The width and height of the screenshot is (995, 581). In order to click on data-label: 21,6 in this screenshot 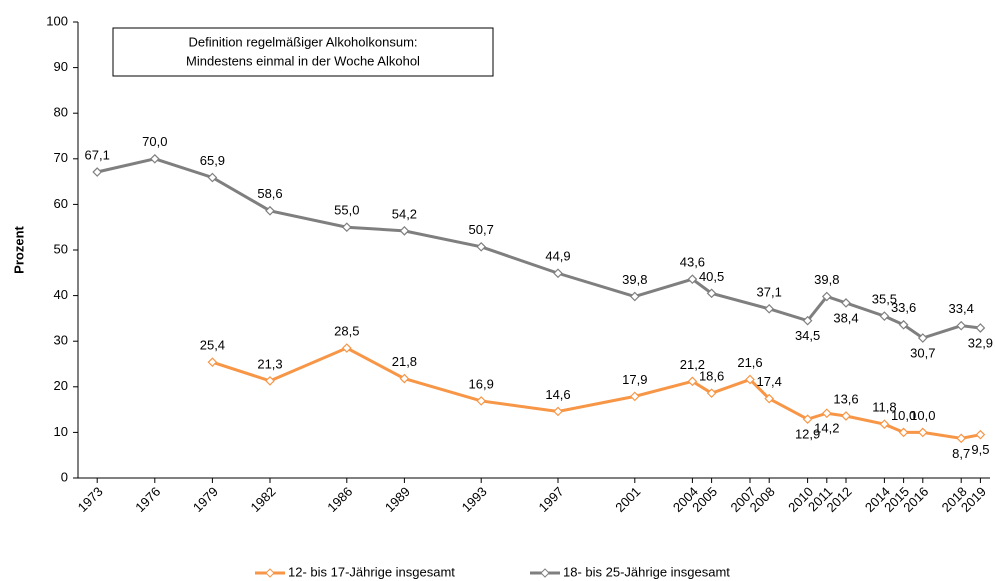, I will do `click(749, 362)`.